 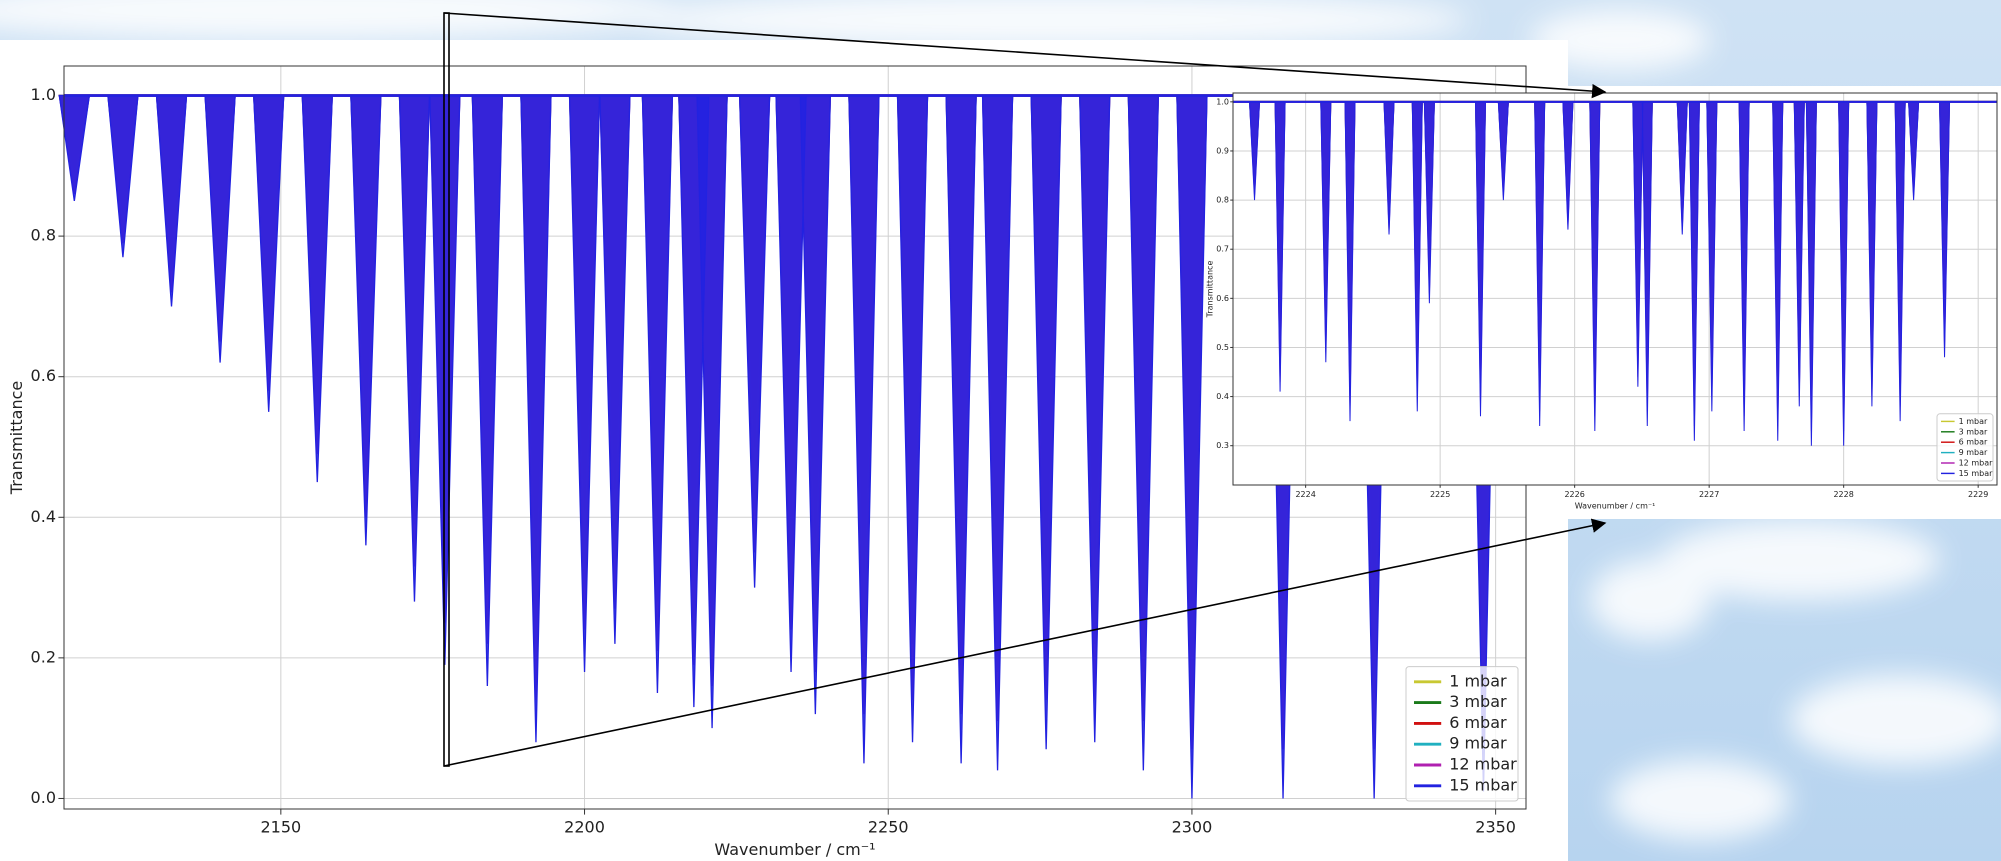 What do you see at coordinates (1025, 55) in the screenshot?
I see `zoom-arrow` at bounding box center [1025, 55].